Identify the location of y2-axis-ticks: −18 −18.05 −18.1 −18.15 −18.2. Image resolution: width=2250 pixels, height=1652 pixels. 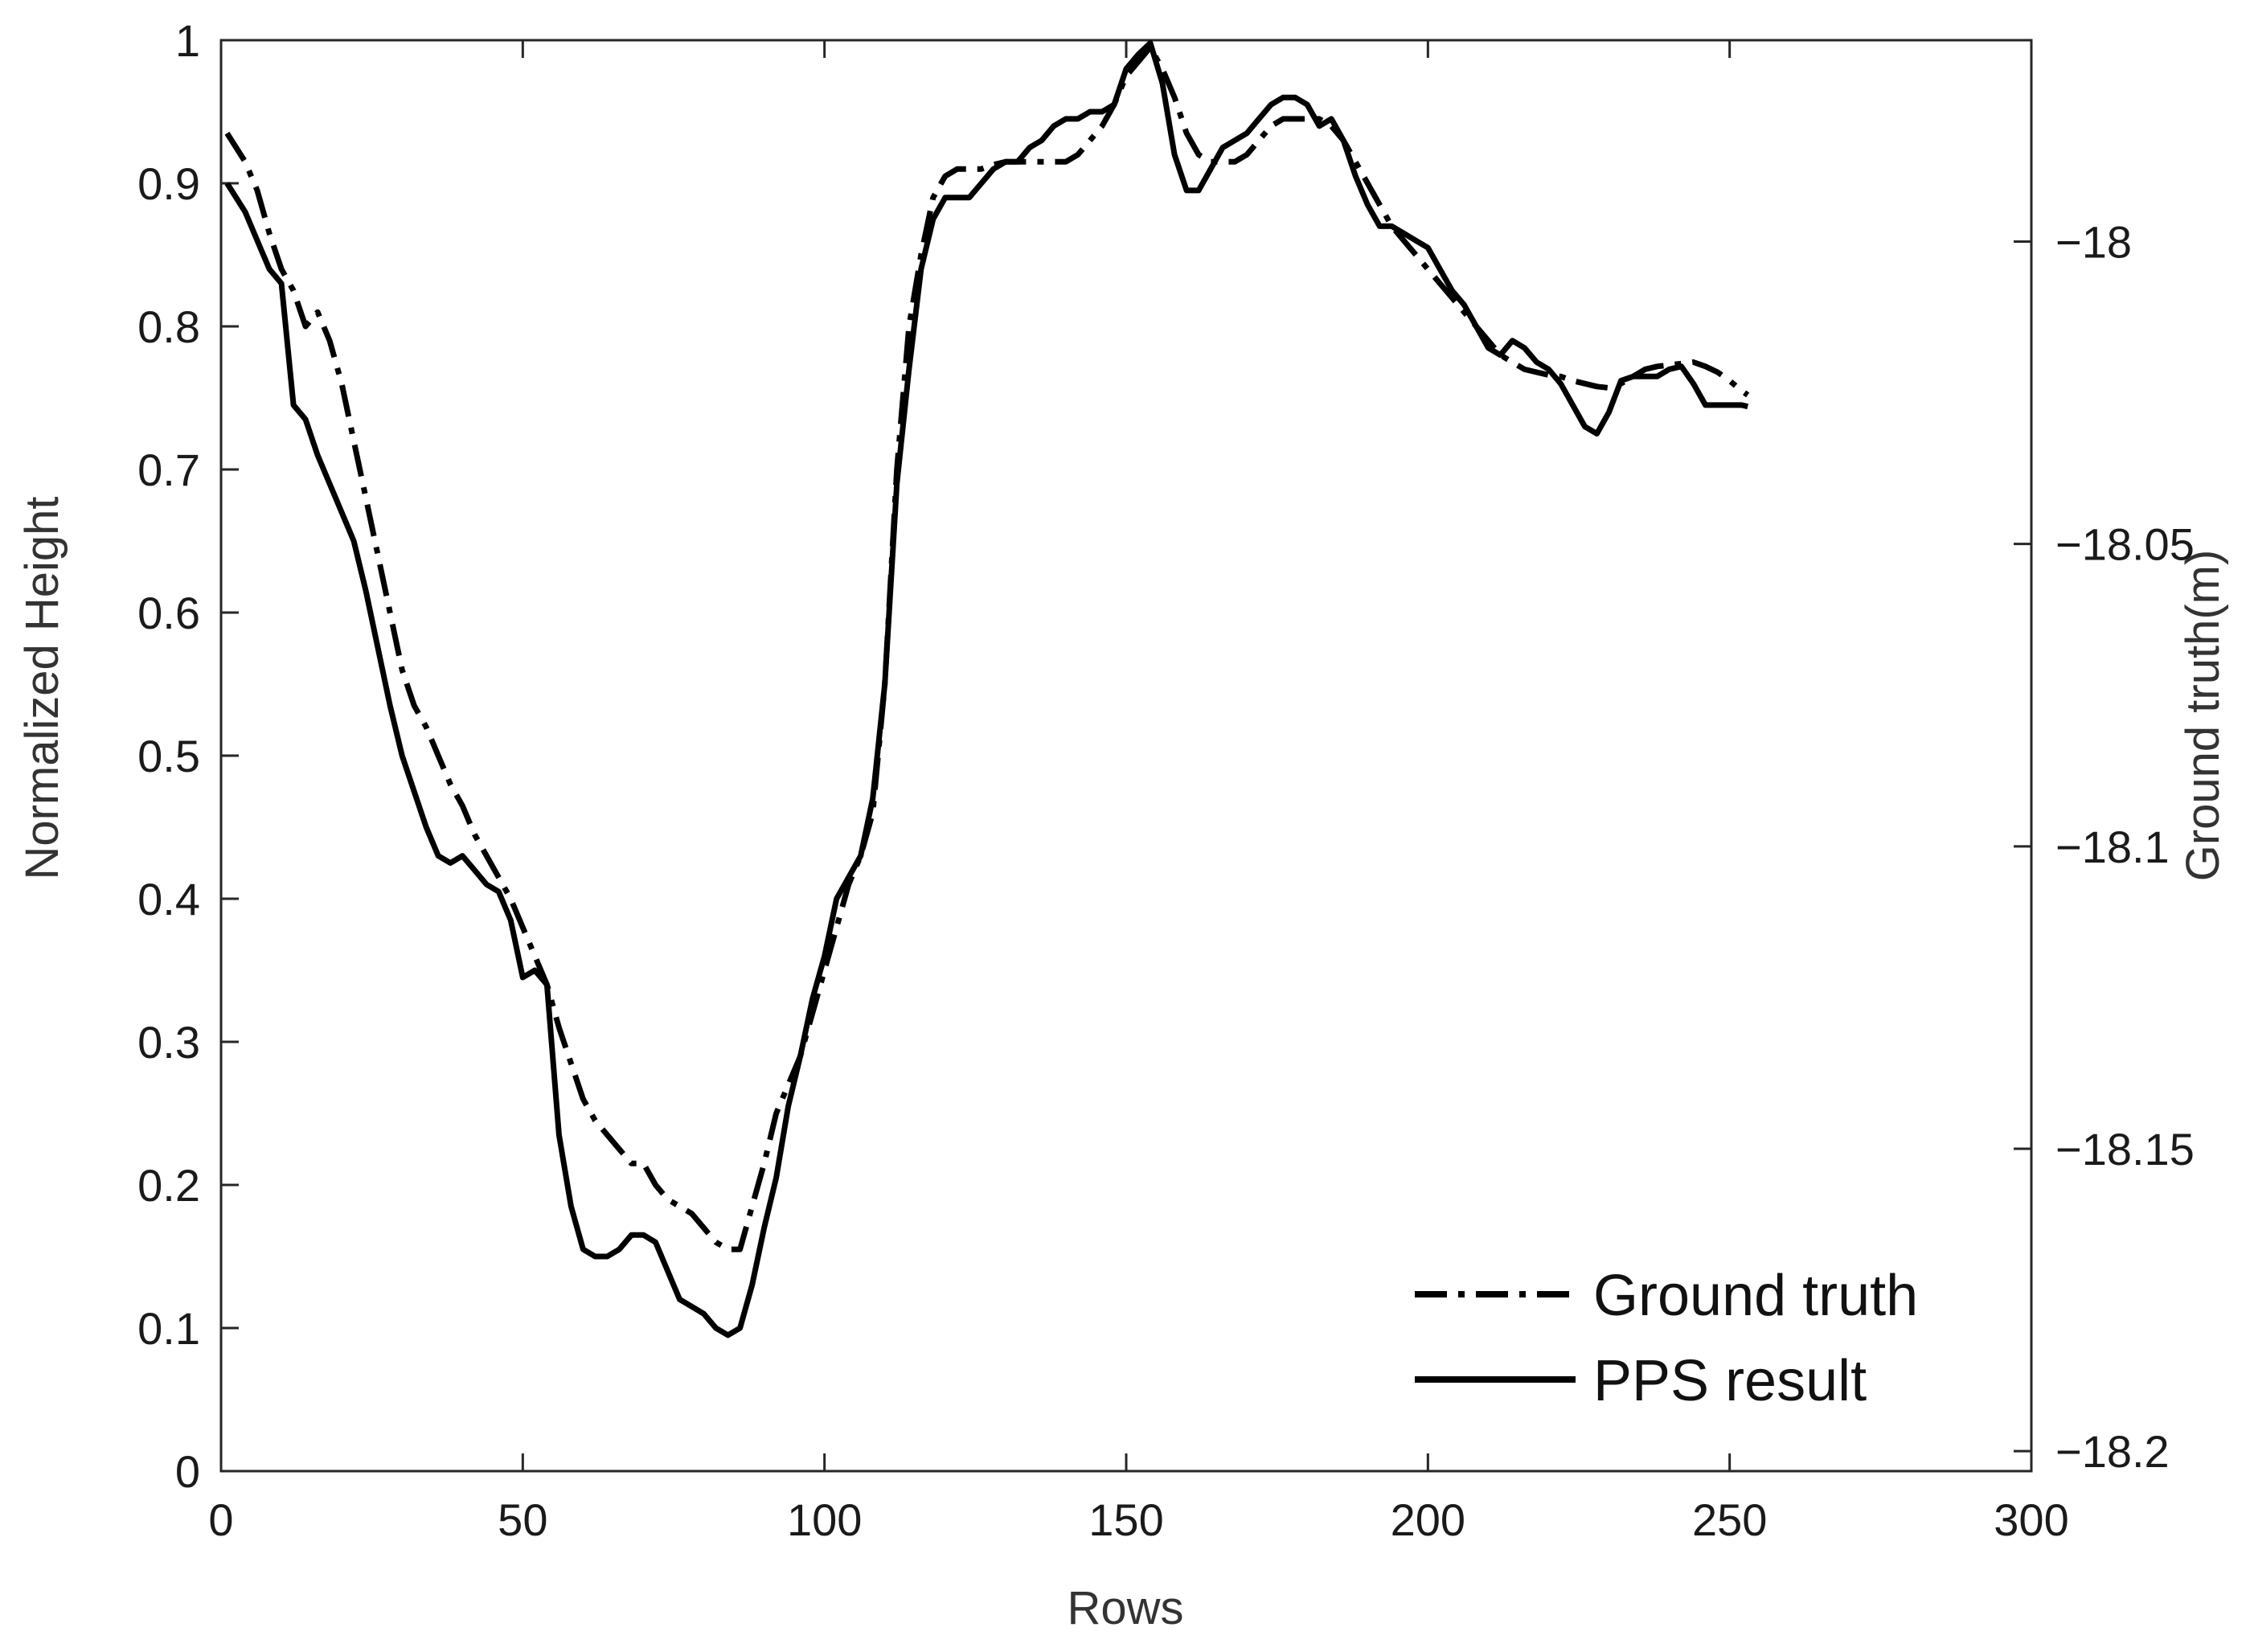
(2104, 847).